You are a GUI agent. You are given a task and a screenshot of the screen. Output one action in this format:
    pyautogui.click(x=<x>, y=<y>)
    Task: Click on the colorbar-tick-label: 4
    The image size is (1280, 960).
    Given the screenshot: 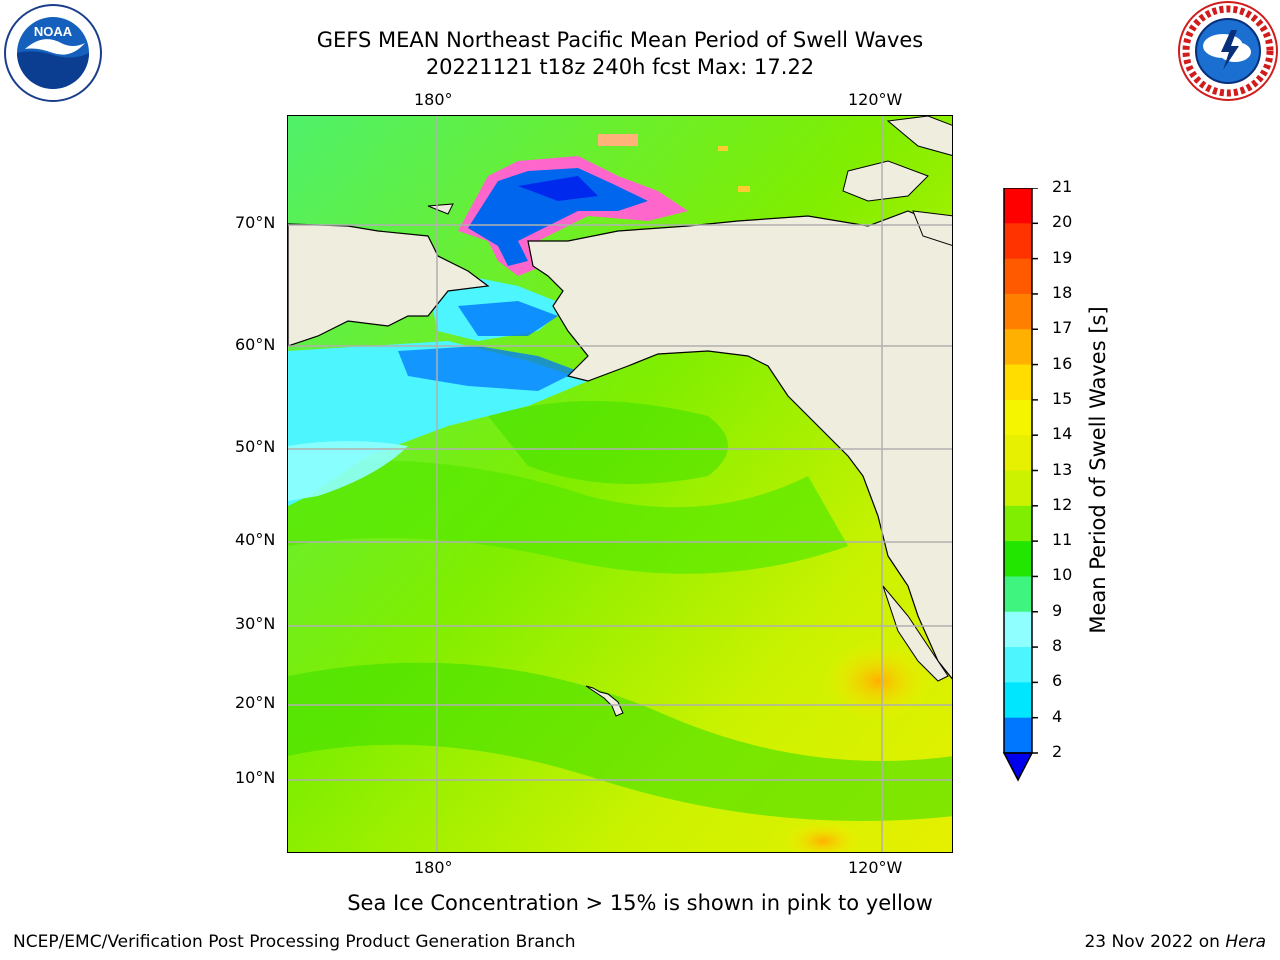 What is the action you would take?
    pyautogui.click(x=1057, y=716)
    